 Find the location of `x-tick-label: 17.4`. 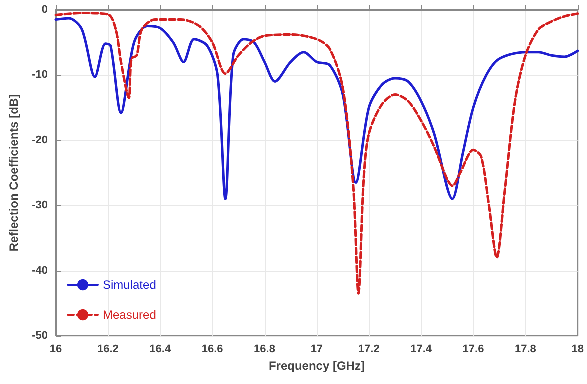

x-tick-label: 17.4 is located at coordinates (421, 350).